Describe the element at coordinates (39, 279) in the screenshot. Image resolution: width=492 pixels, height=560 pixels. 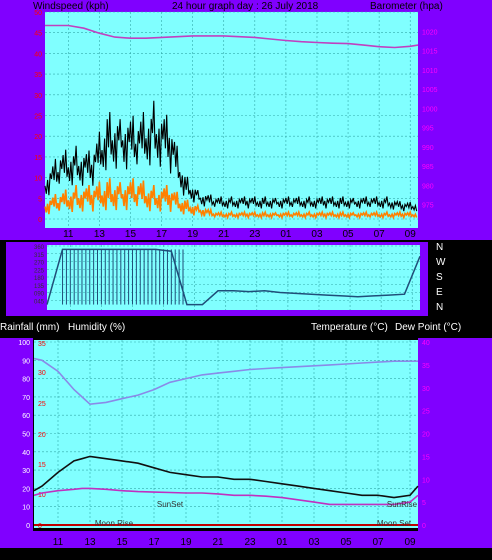
I see `dir-y-tick: 180` at that location.